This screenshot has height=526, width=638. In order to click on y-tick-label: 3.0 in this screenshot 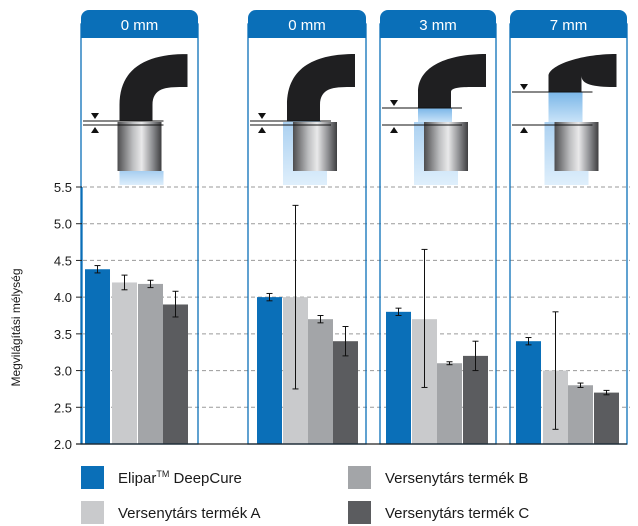, I will do `click(63, 371)`.